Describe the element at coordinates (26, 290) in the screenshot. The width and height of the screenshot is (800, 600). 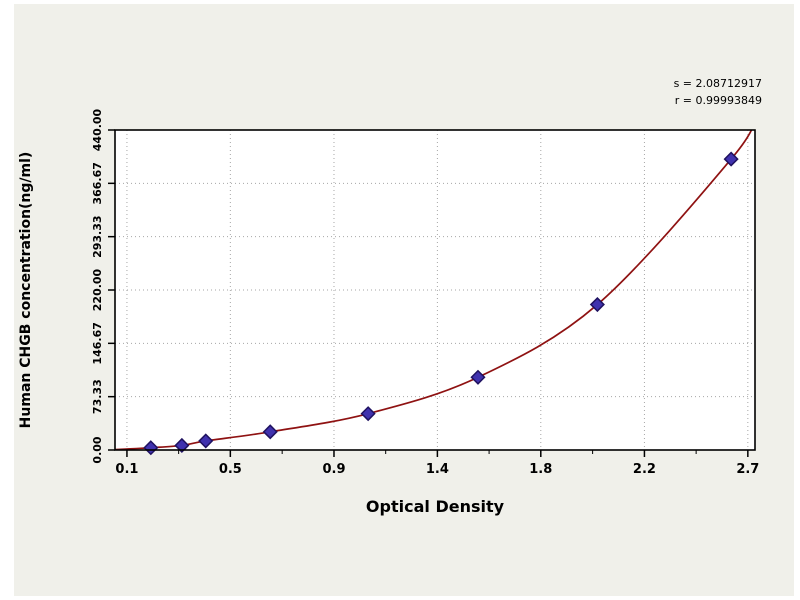
I see `y-axis-title: Human CHGB concentration(ng/ml)` at that location.